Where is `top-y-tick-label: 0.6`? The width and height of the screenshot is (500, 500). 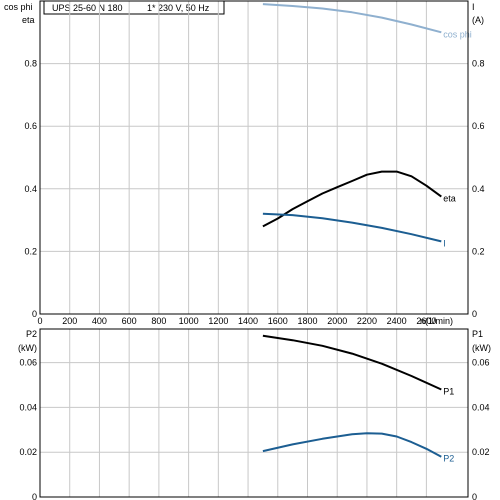
top-y-tick-label: 0.6 is located at coordinates (30, 126).